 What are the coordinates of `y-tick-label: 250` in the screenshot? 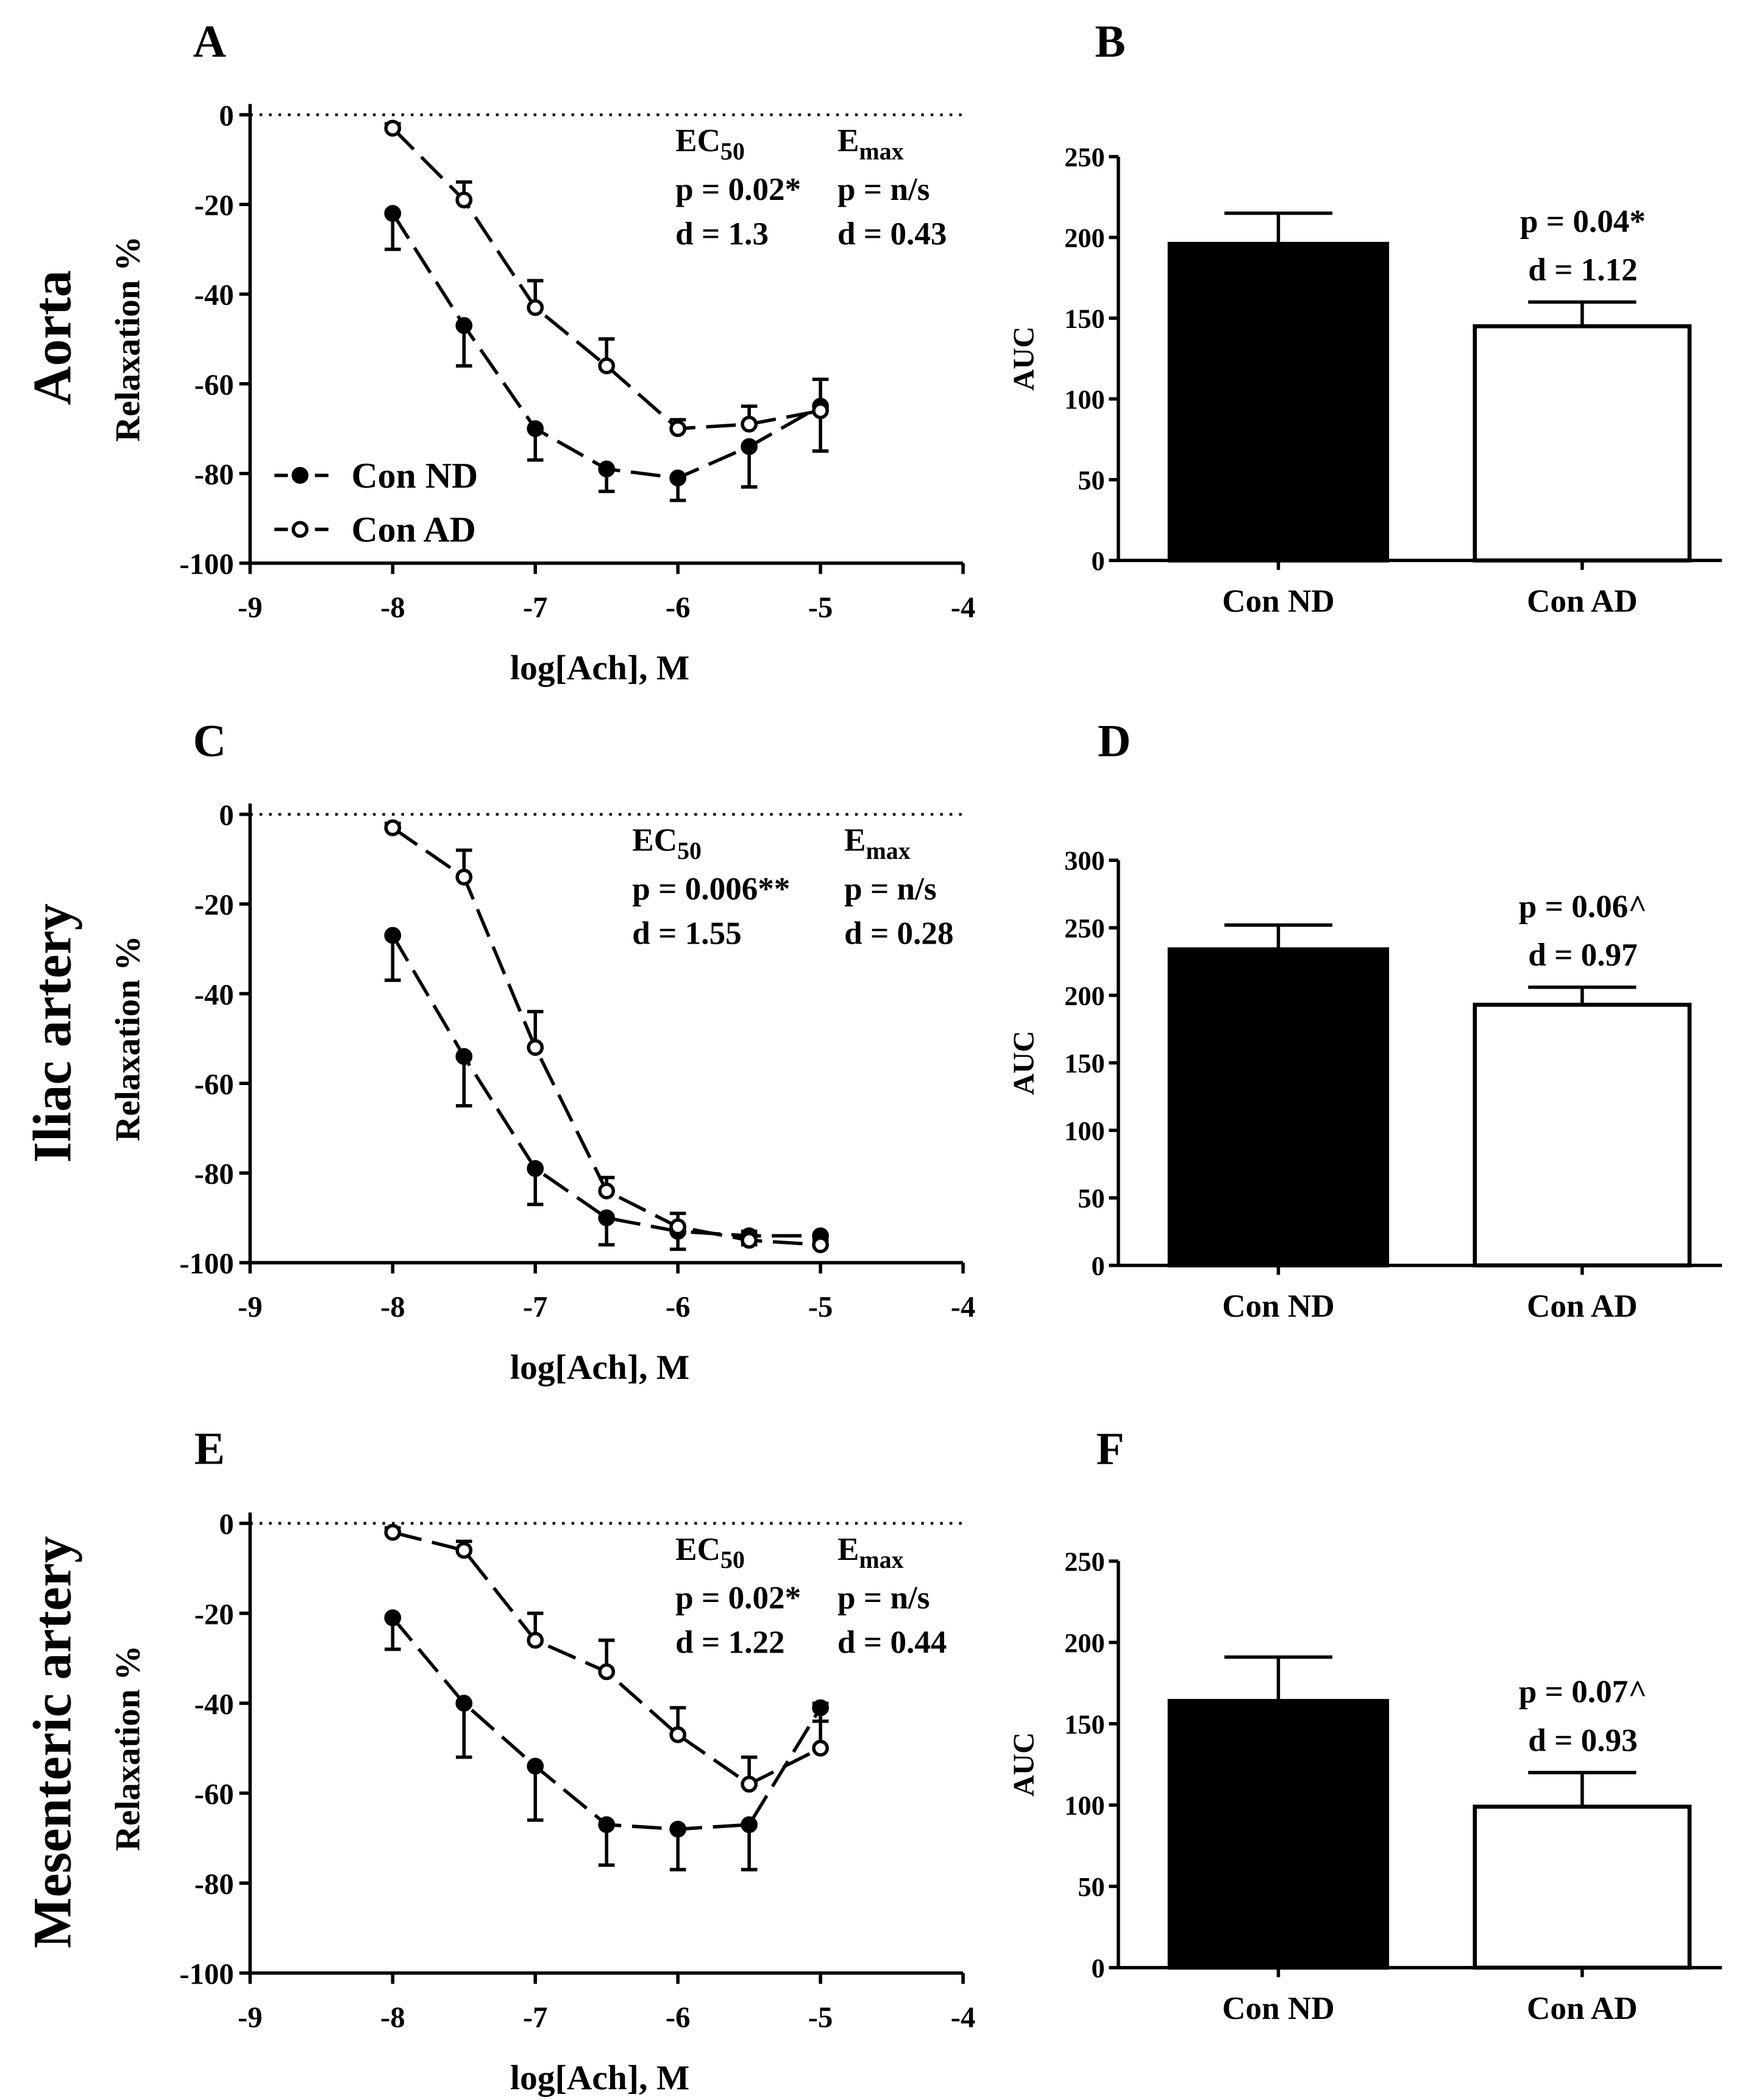 It's located at (1084, 929).